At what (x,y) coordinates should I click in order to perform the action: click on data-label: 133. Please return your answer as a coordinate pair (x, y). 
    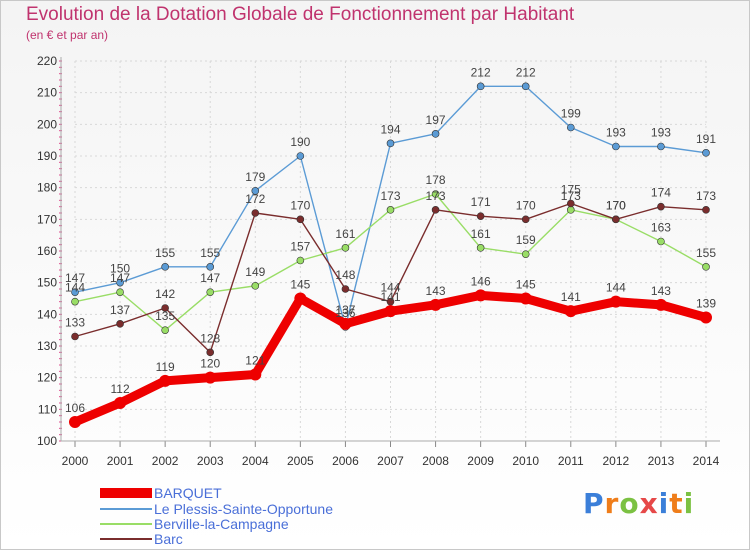
    Looking at the image, I should click on (75, 323).